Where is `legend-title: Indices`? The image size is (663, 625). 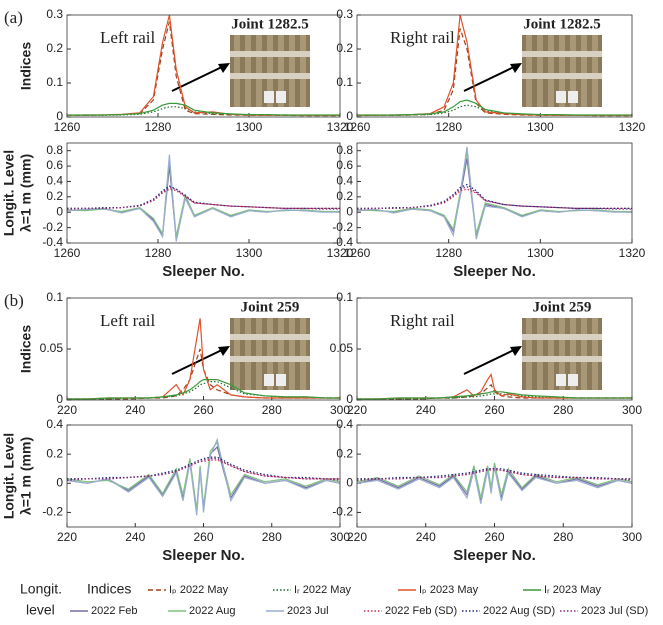 legend-title: Indices is located at coordinates (109, 589).